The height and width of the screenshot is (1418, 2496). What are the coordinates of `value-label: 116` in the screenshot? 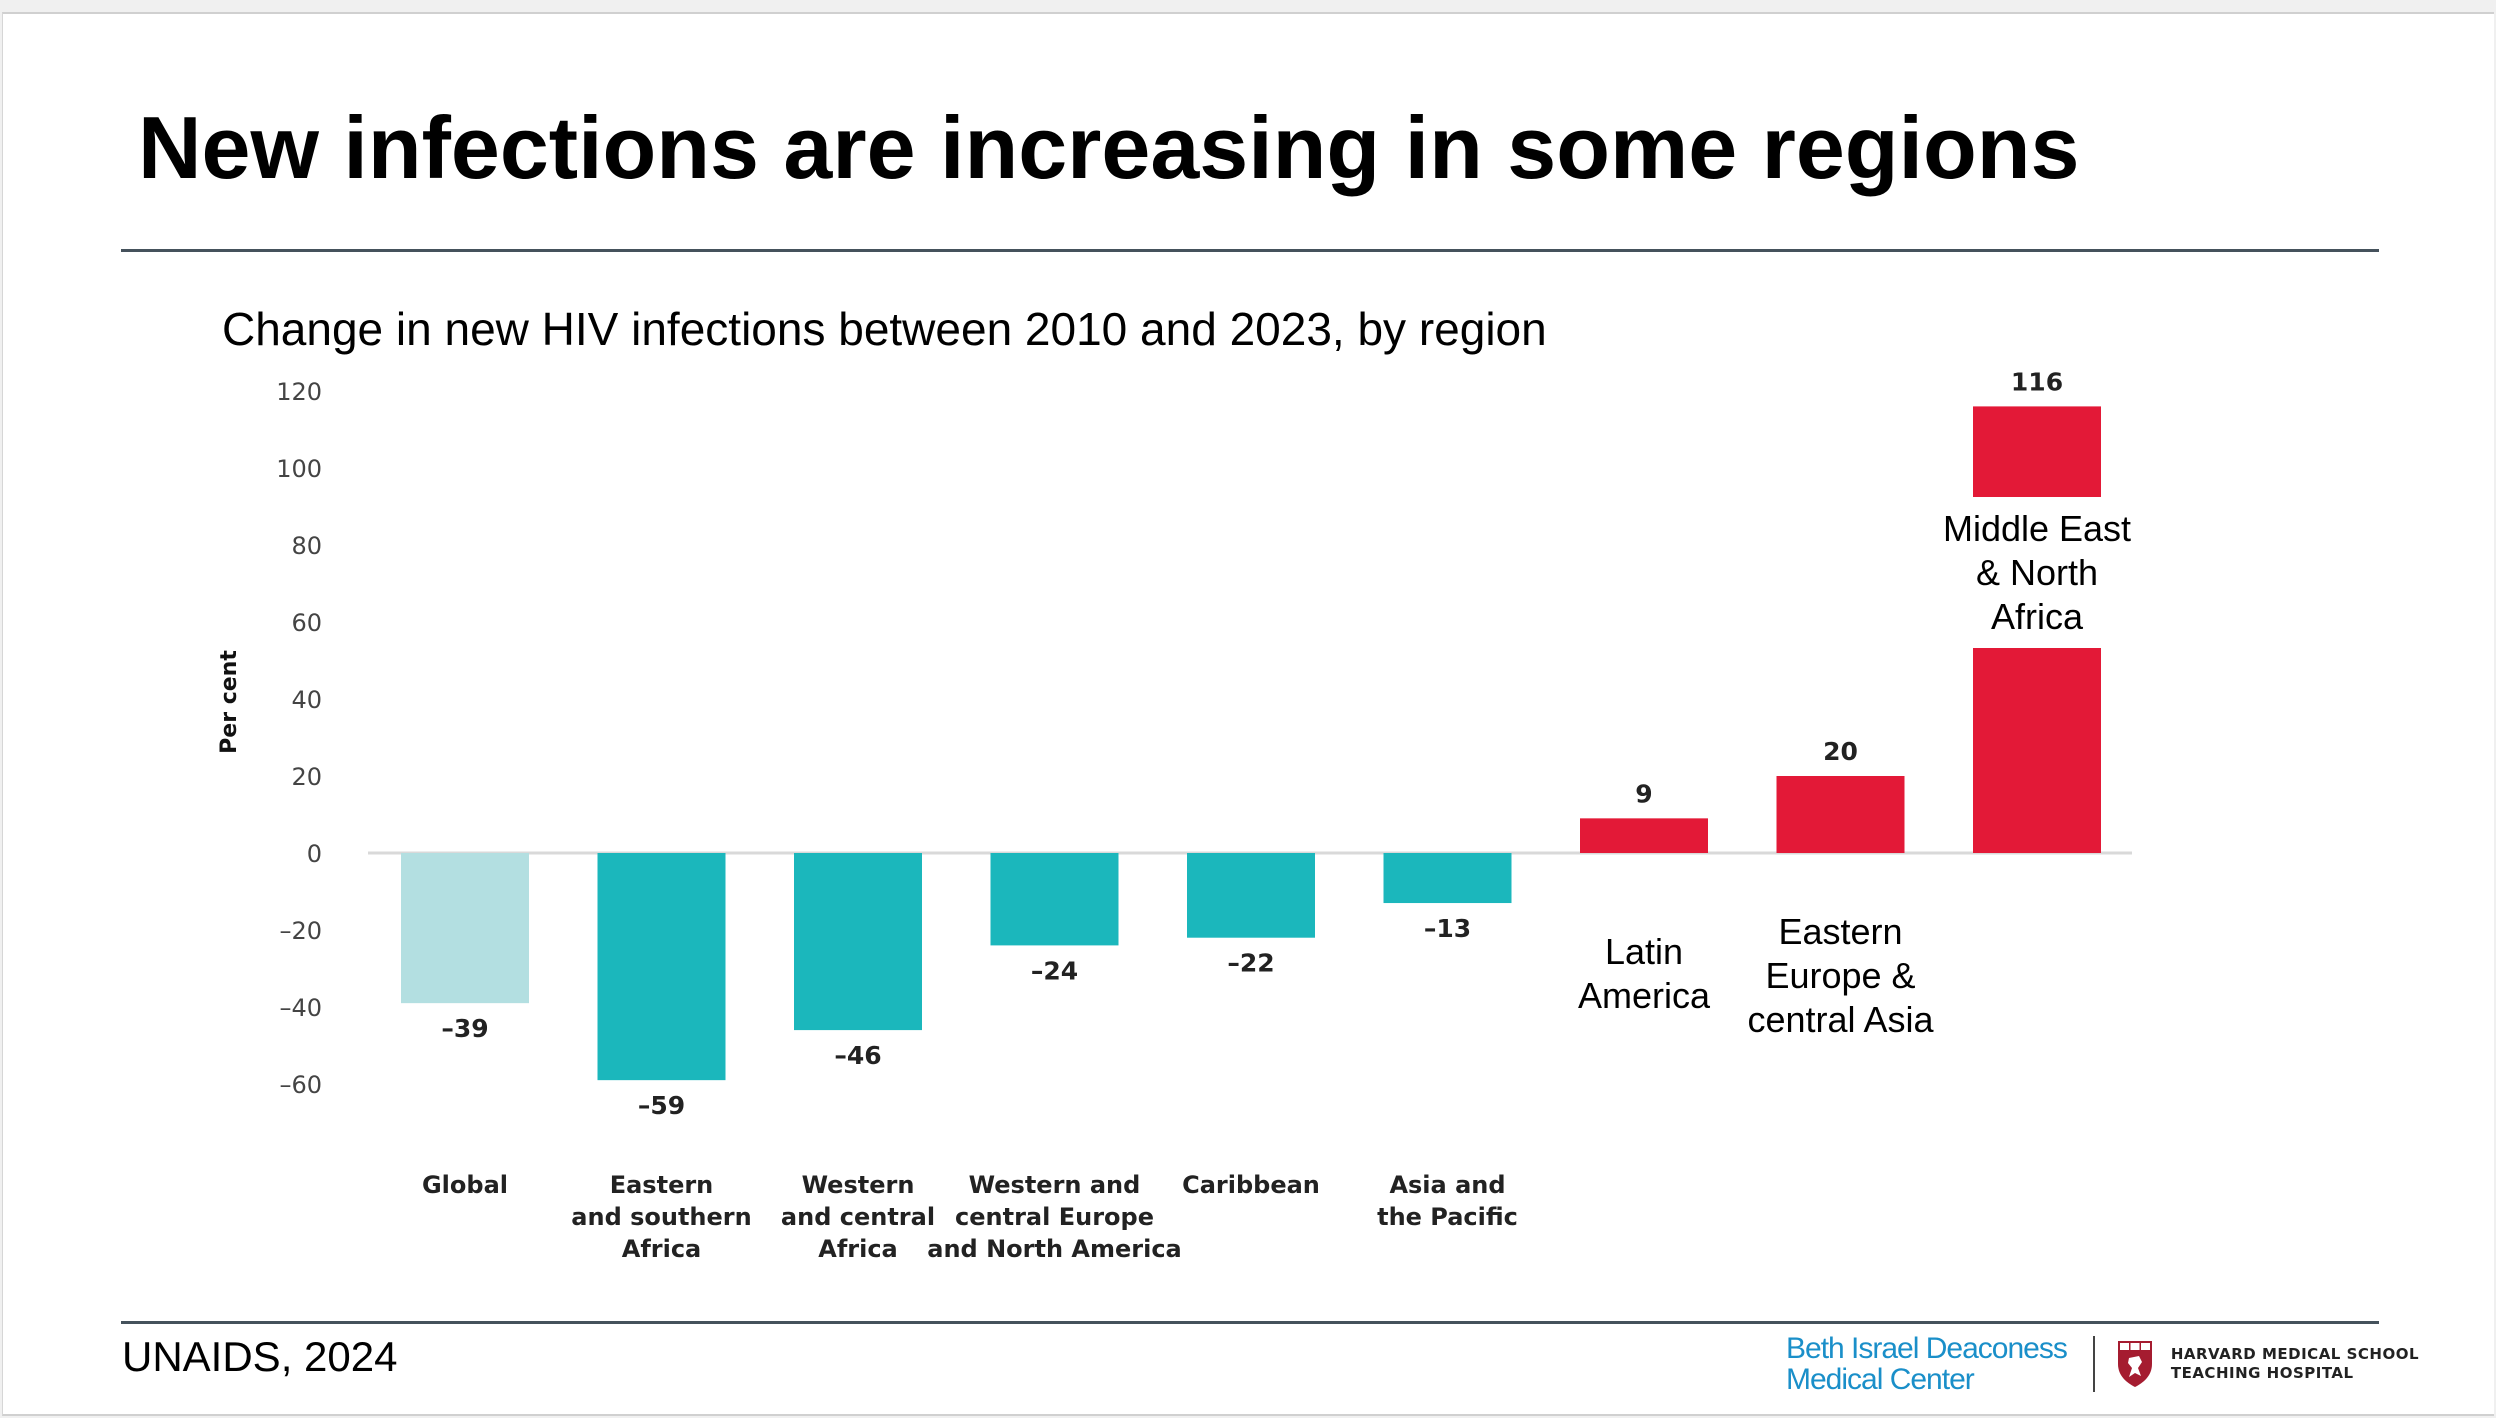 It's located at (2037, 381).